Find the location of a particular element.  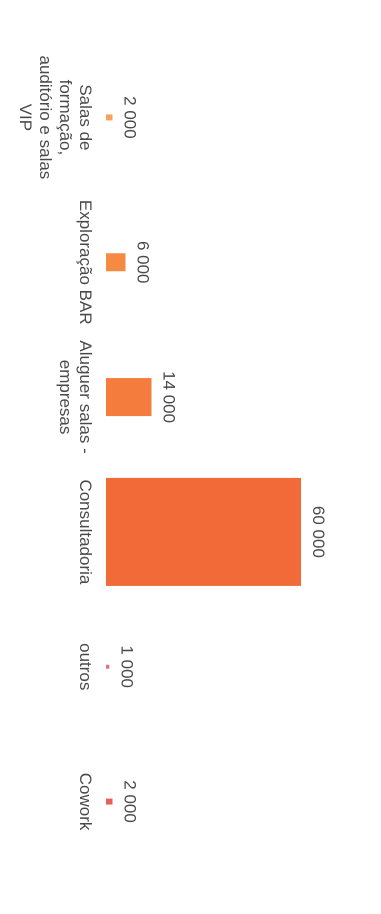

data-label: 14 000 is located at coordinates (169, 397).